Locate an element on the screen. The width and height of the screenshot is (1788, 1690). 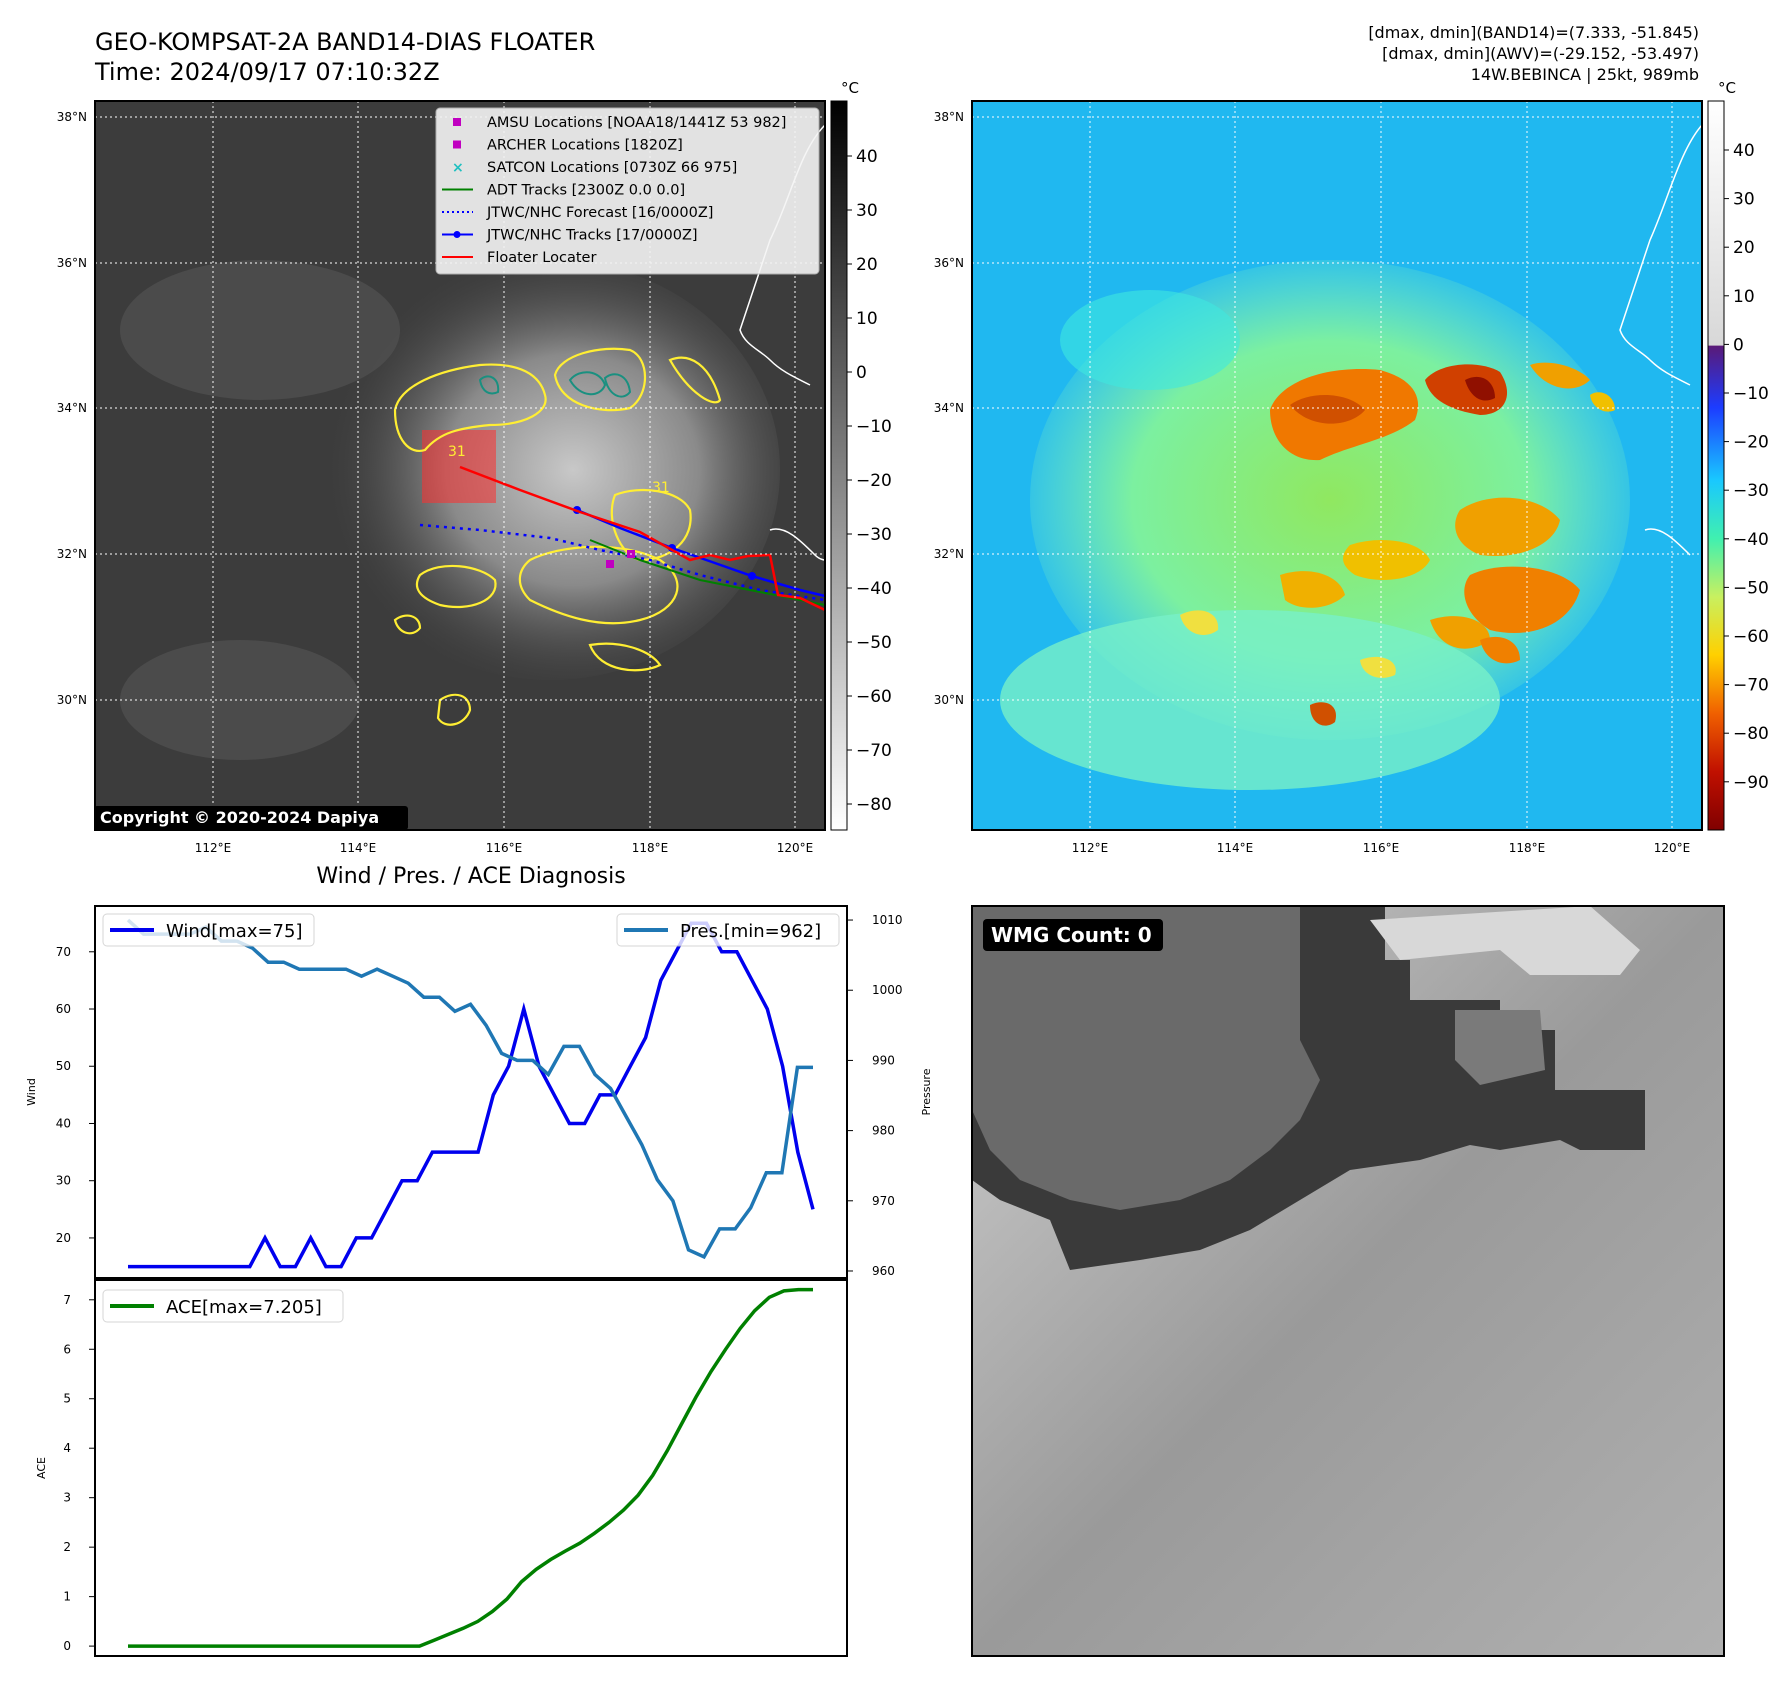
info-band14: [dmax, dmin](BAND14)=(7.333, -51.845) is located at coordinates (1533, 32).